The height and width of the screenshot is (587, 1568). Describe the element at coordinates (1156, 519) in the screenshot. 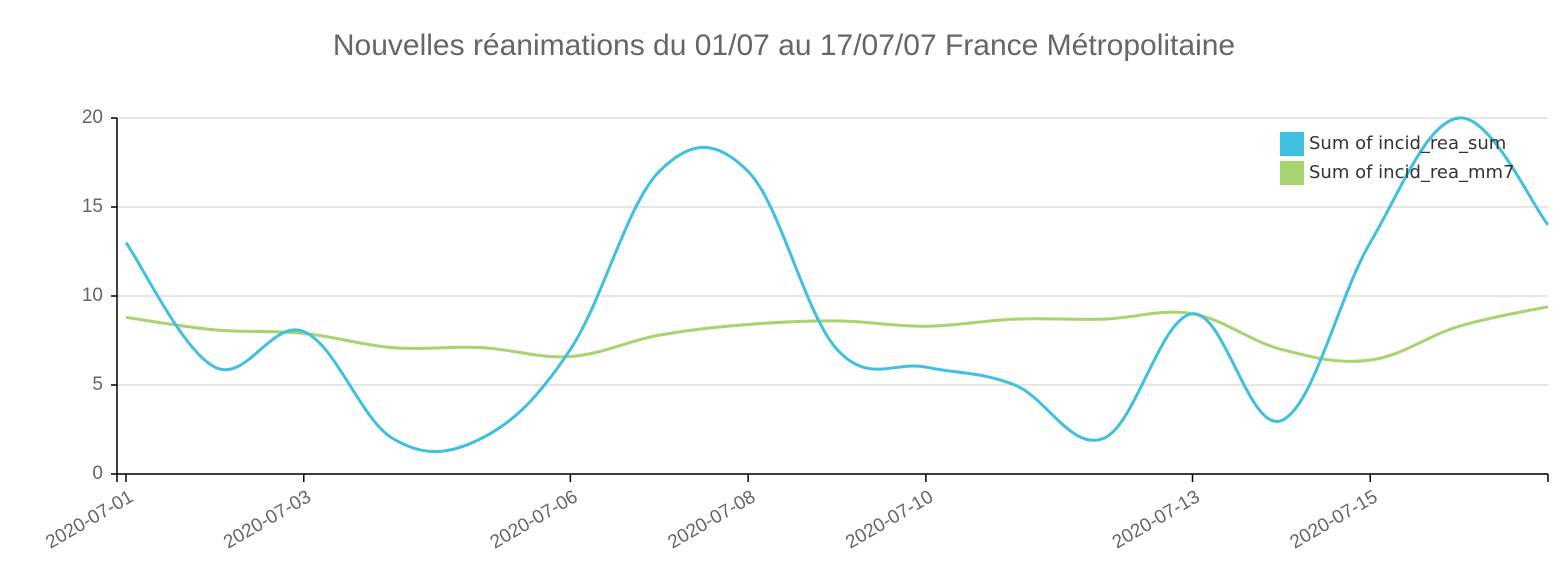

I see `x-tick-label: 2020-07-13` at that location.